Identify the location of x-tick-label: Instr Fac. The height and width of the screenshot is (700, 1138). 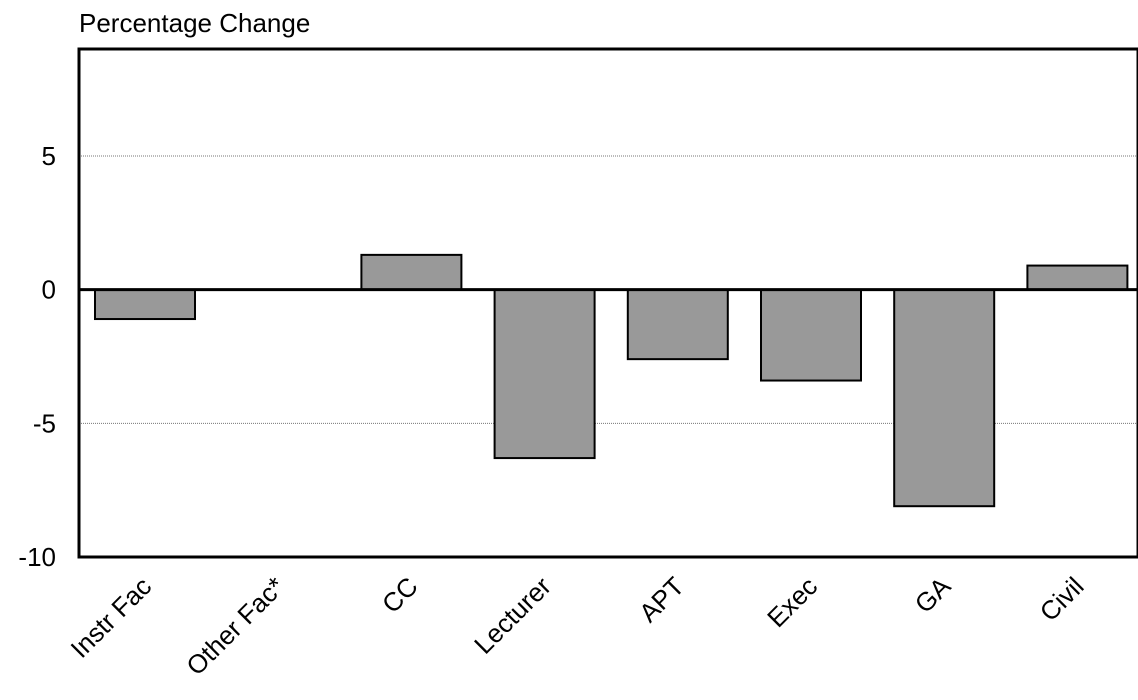
(111, 617).